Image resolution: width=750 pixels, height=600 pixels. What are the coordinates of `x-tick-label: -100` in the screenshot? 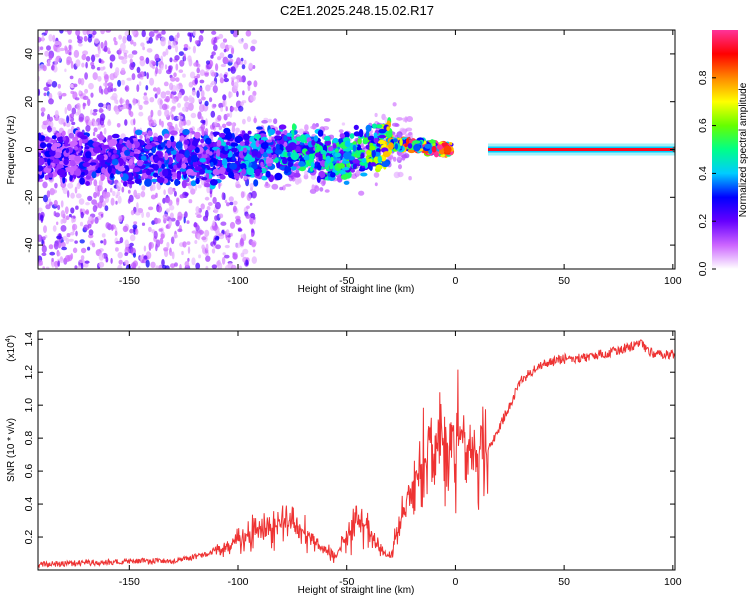 It's located at (238, 281).